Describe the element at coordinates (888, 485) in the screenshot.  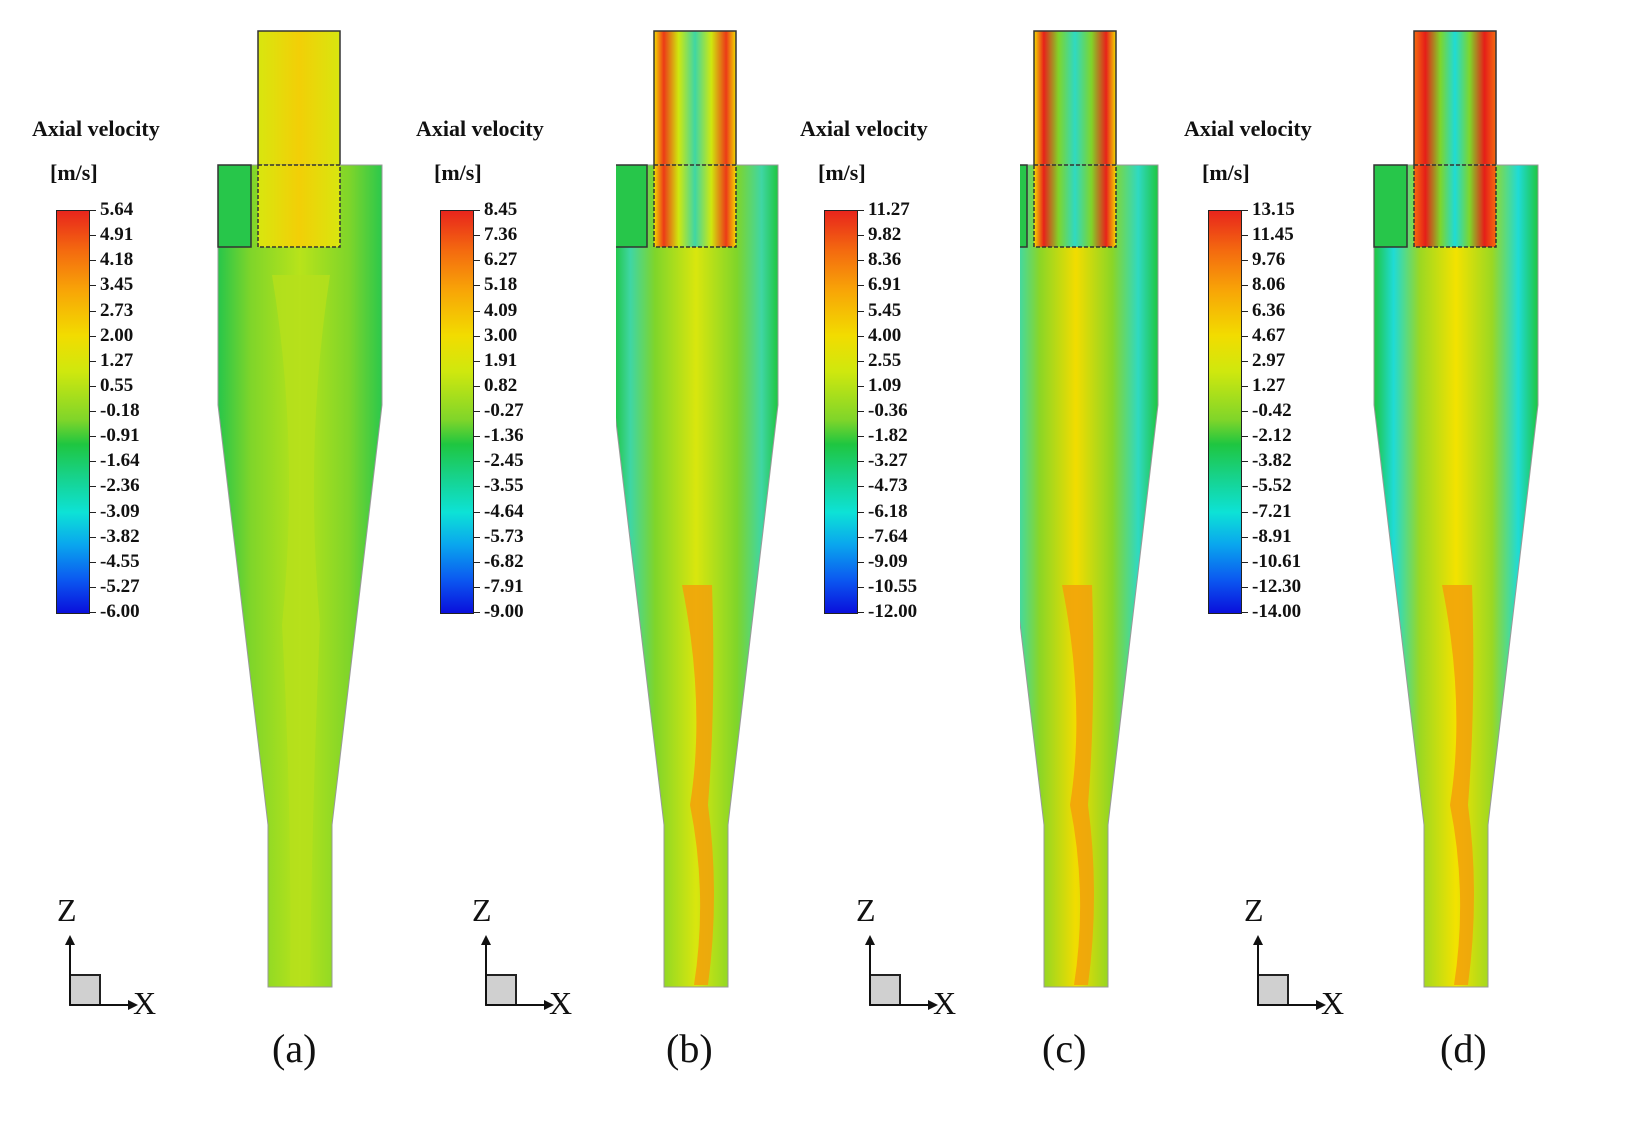
I see `colorbar-tick-label: -4.73` at that location.